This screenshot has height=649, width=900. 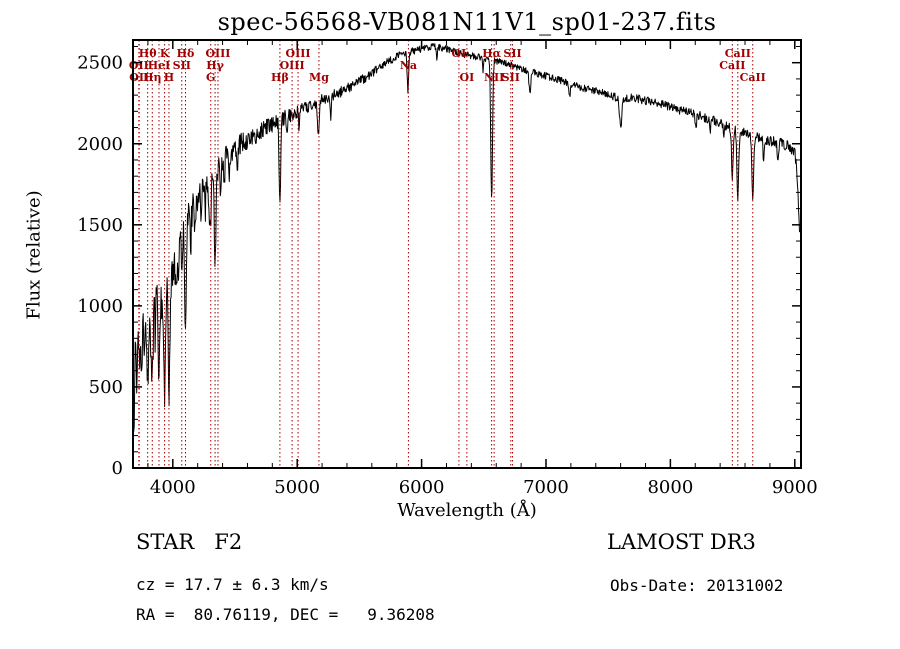 What do you see at coordinates (152, 77) in the screenshot?
I see `spectral-line-label: Hη` at bounding box center [152, 77].